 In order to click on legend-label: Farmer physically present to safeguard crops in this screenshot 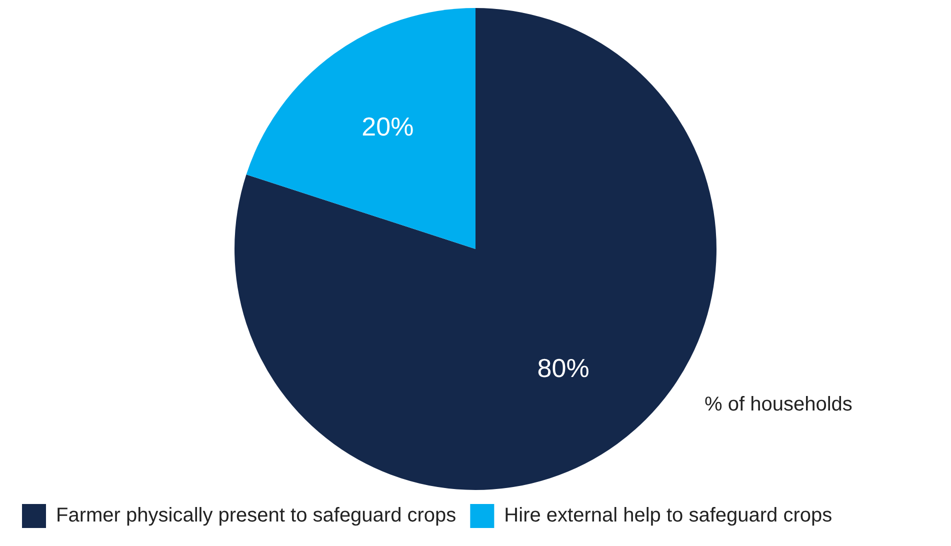, I will do `click(256, 515)`.